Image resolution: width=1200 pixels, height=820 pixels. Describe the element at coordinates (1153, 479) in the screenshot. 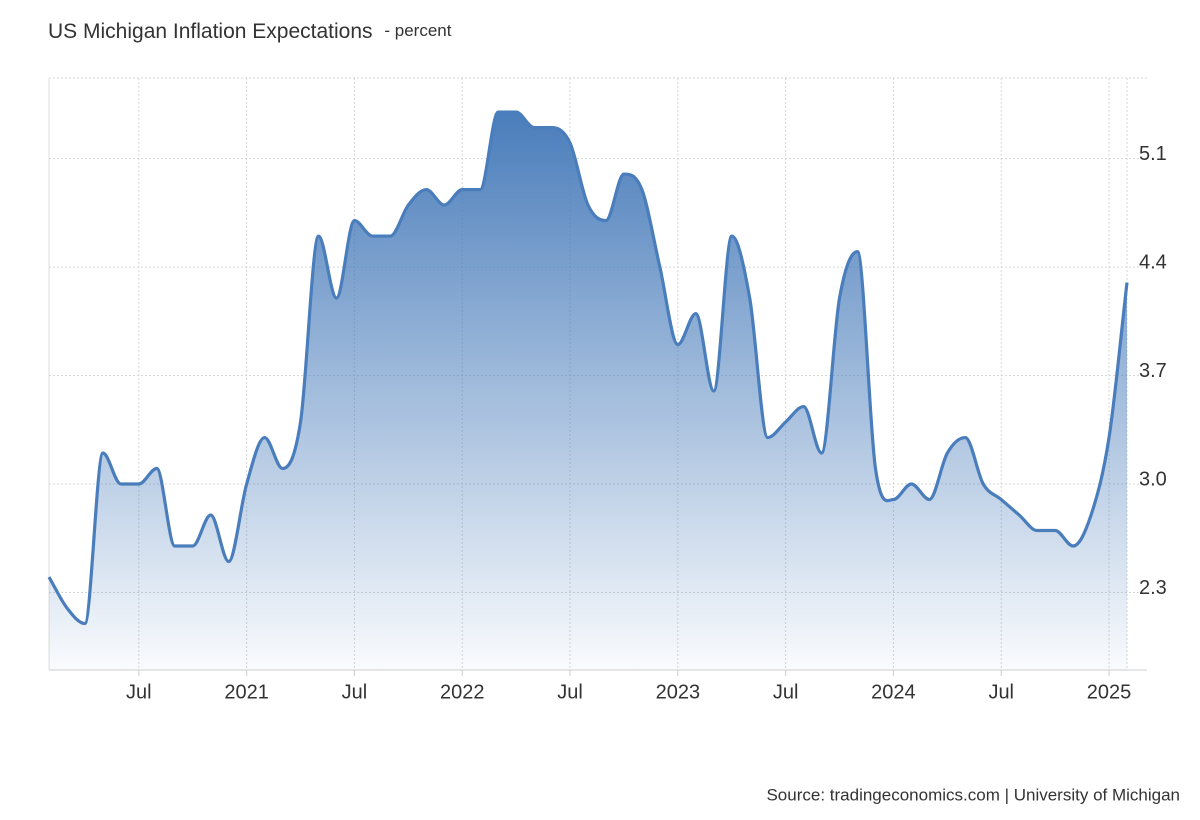

I see `y-tick-label: 3.0` at that location.